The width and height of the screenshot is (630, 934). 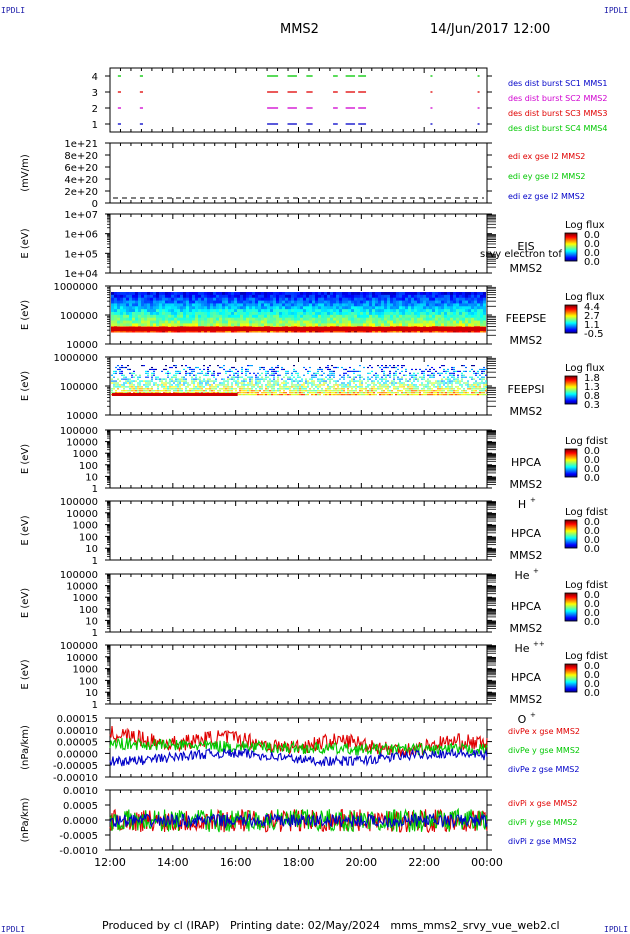 I want to click on eis-colorbar-tick: 0.0, so click(x=592, y=262).